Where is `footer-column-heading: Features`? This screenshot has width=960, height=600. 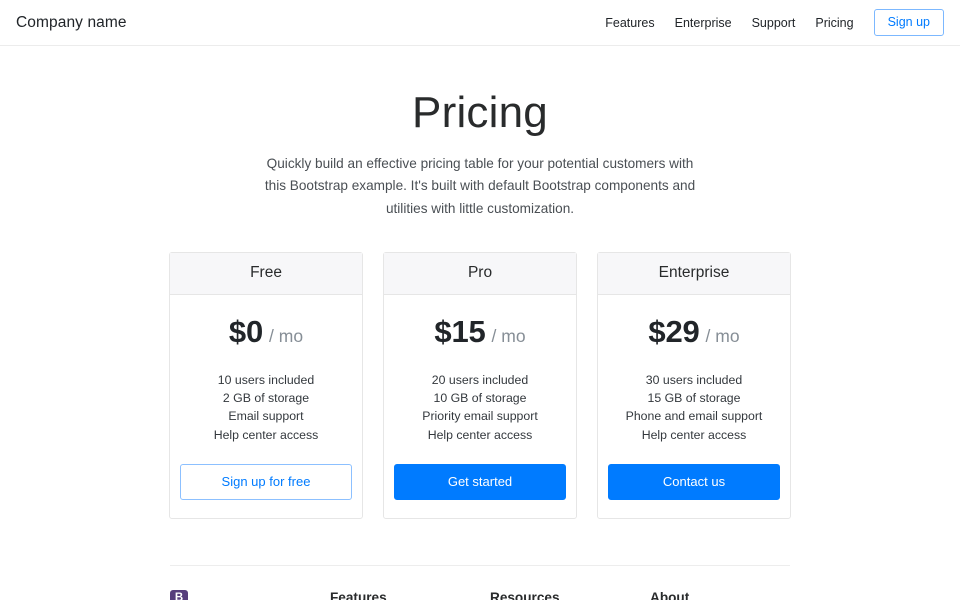
footer-column-heading: Features is located at coordinates (358, 594).